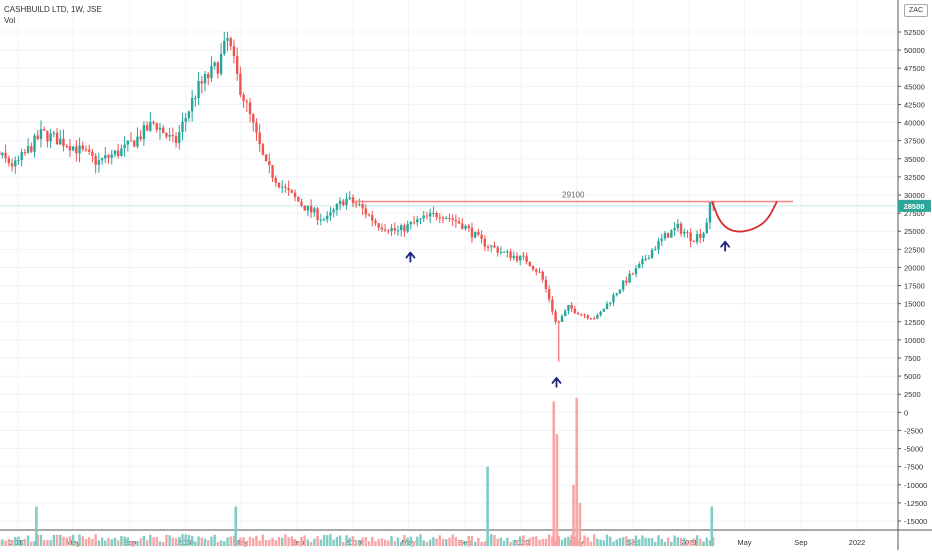 The width and height of the screenshot is (932, 555). I want to click on y-tick-label: 15000, so click(914, 304).